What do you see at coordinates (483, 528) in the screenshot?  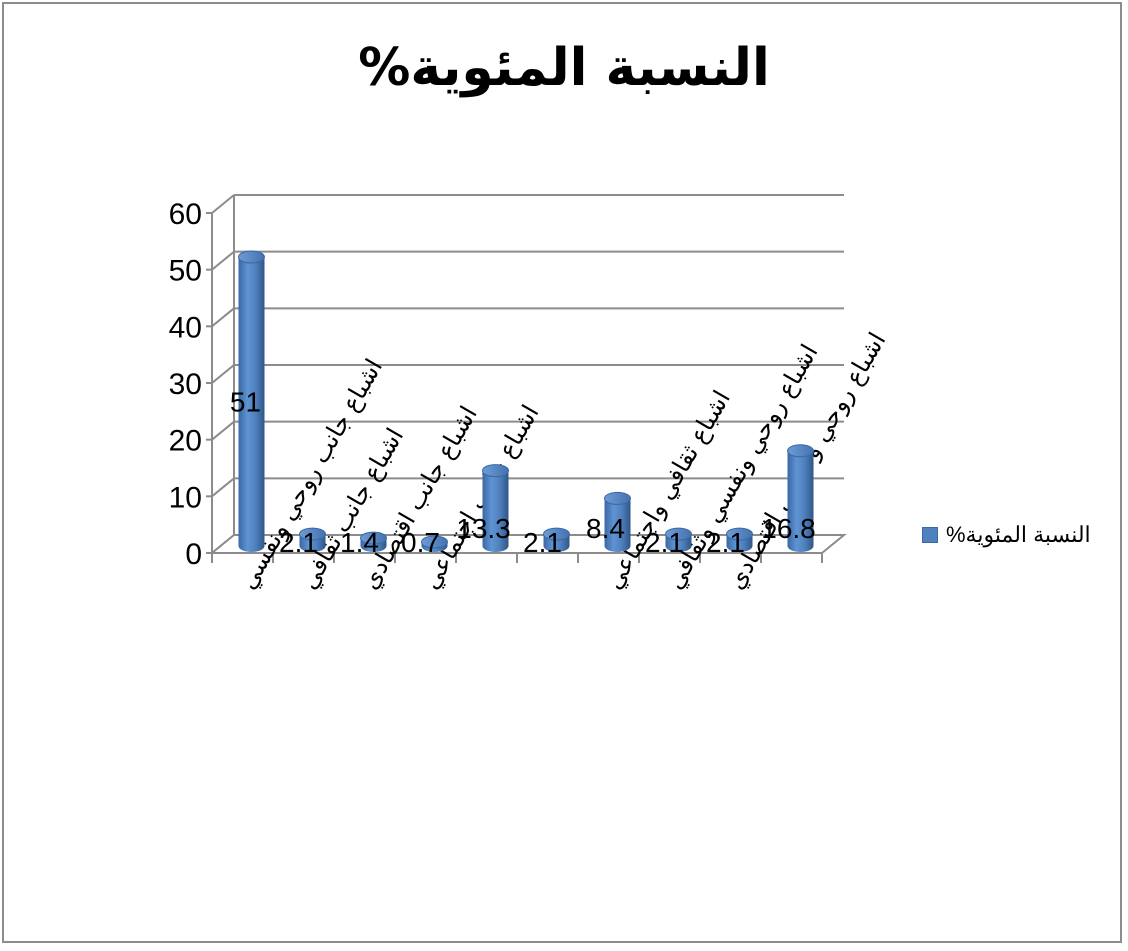 I see `data-label: 13.3` at bounding box center [483, 528].